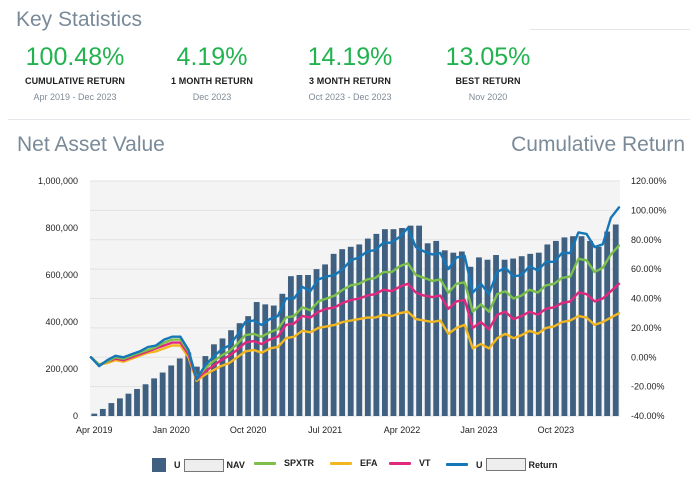  I want to click on stat-value: 14.19%, so click(350, 57).